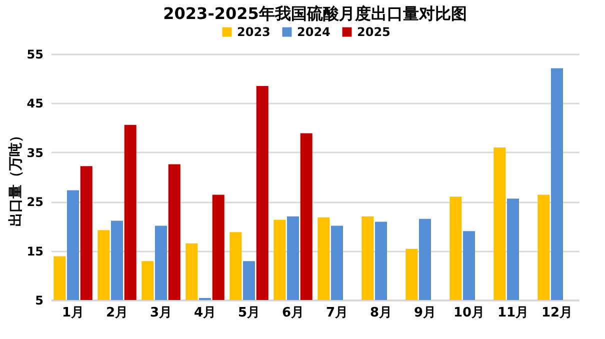 This screenshot has height=339, width=605. I want to click on x-tick-label: 9月, so click(425, 313).